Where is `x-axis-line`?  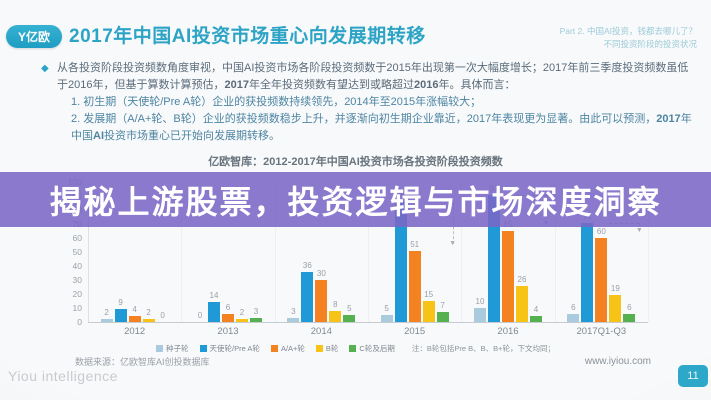 x-axis-line is located at coordinates (368, 322).